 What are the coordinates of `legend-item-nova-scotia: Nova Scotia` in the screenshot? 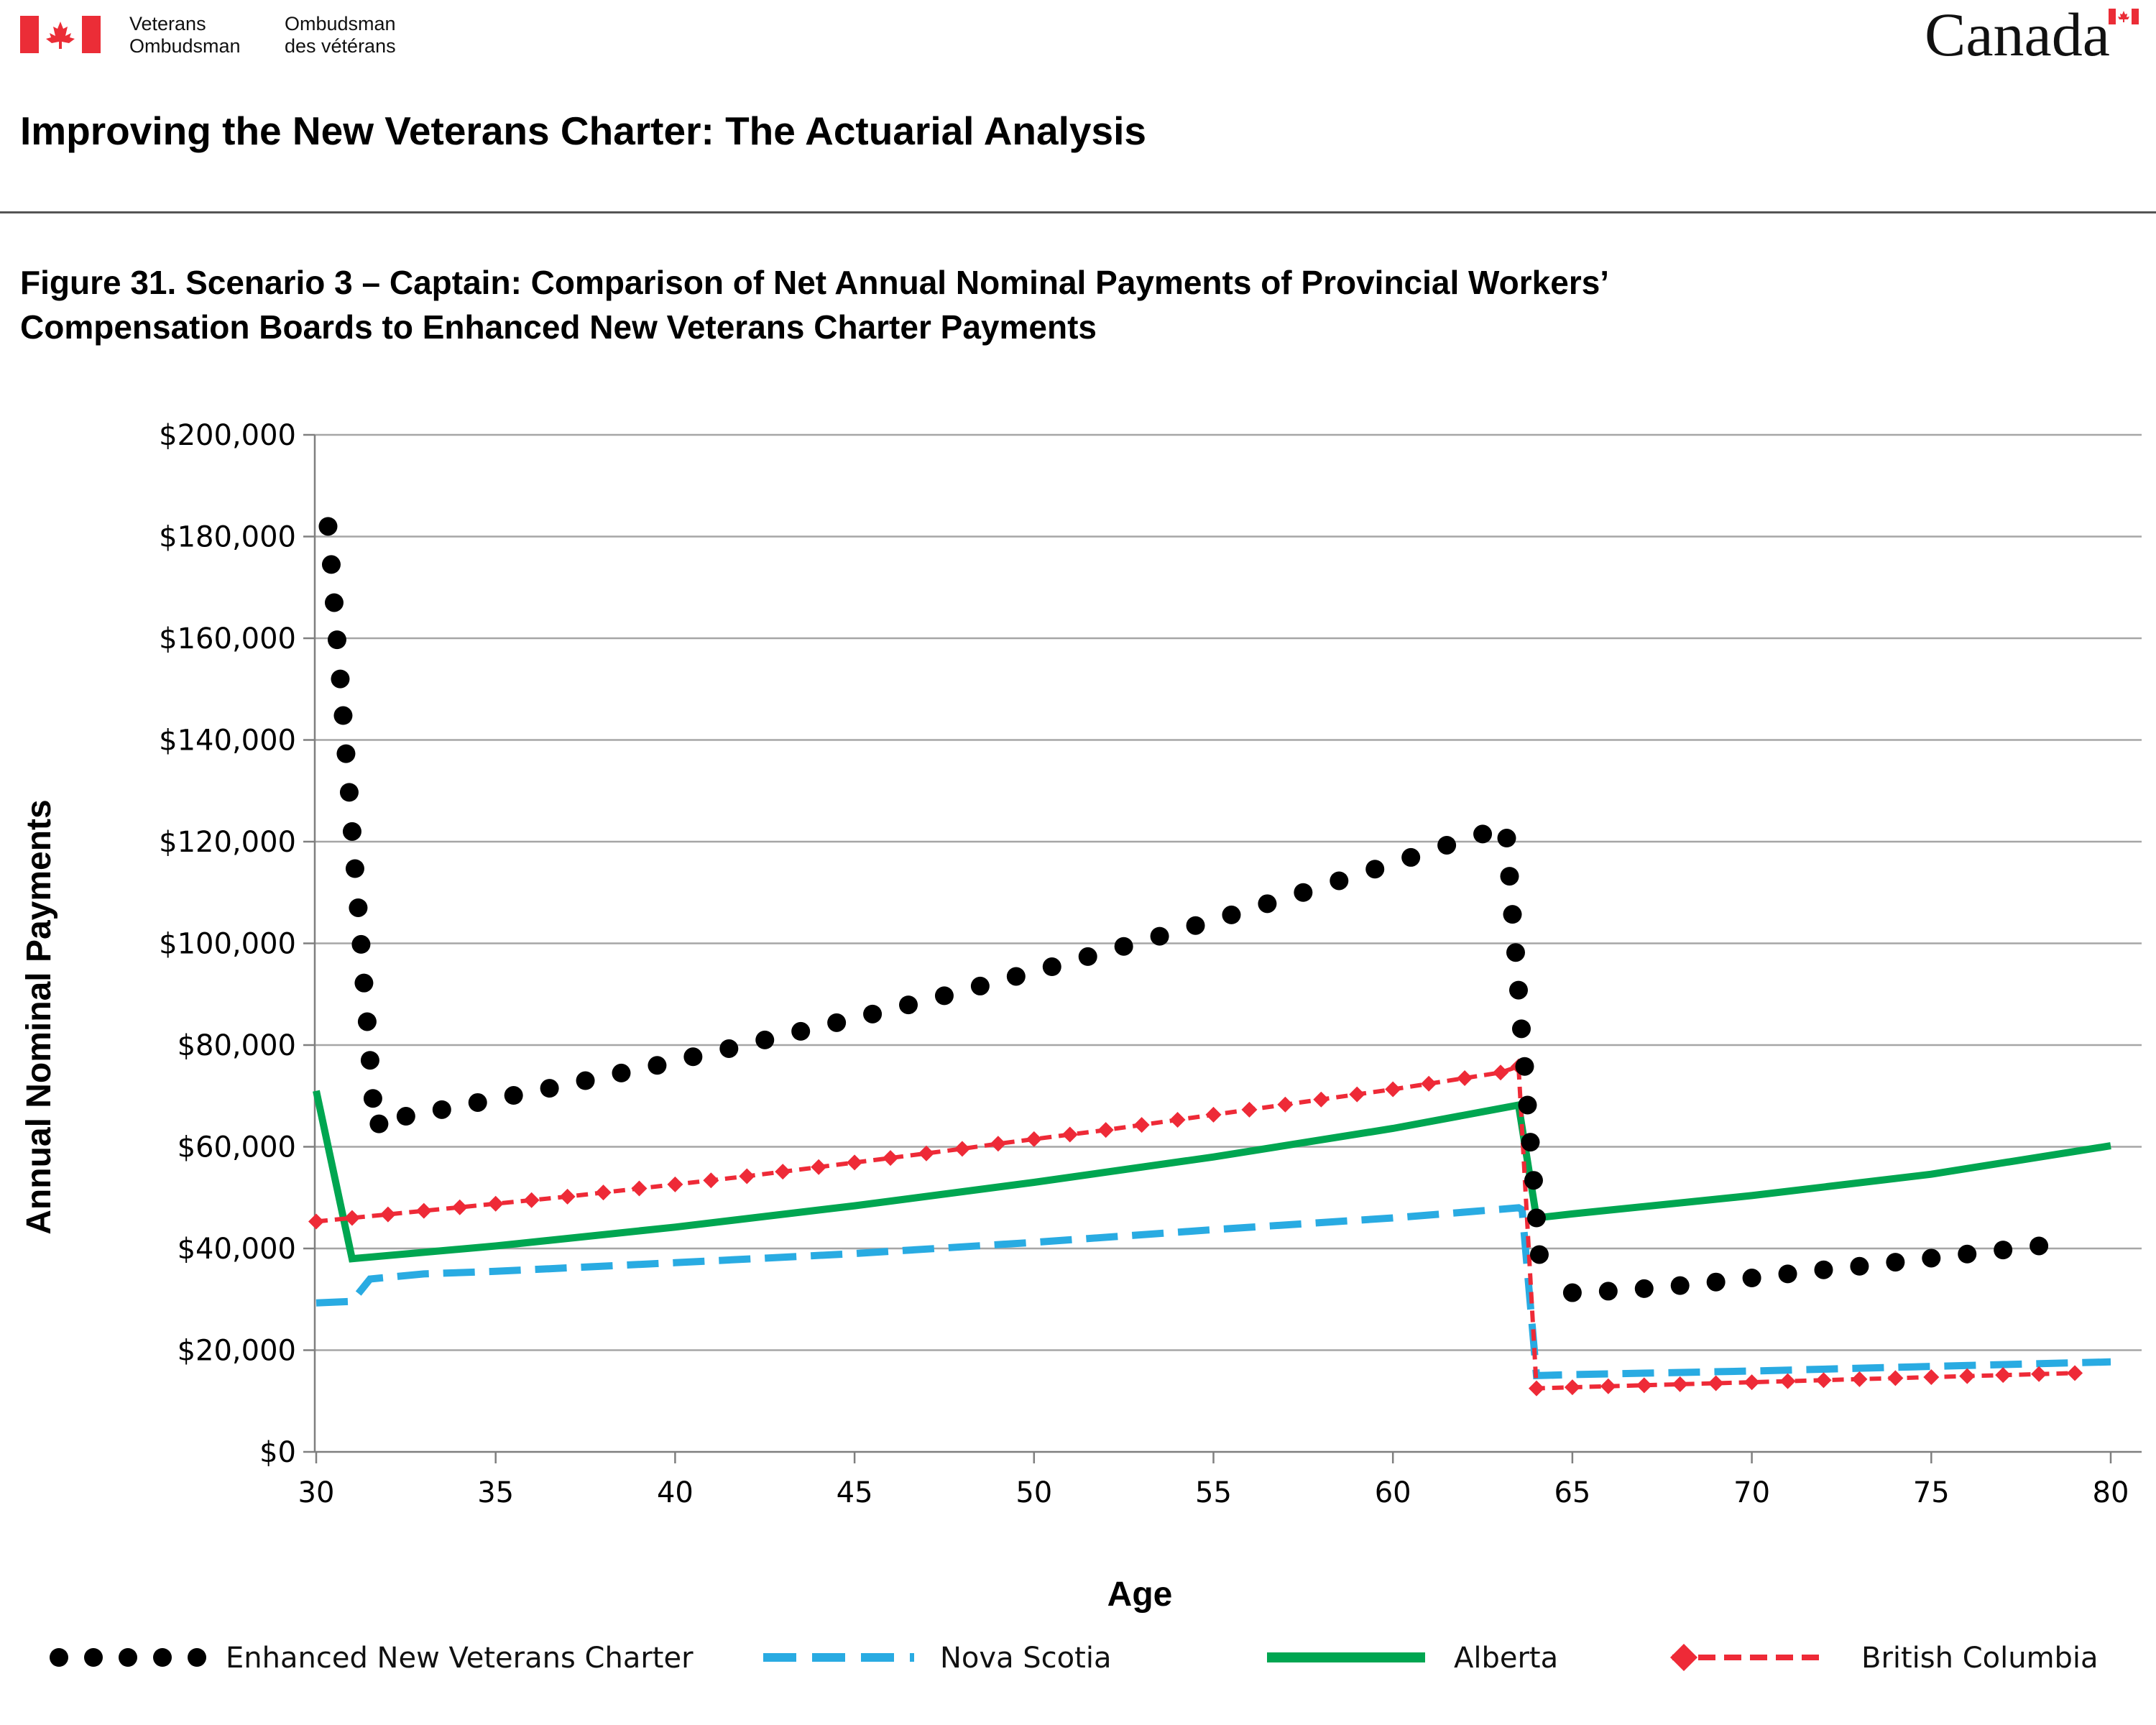 It's located at (937, 1658).